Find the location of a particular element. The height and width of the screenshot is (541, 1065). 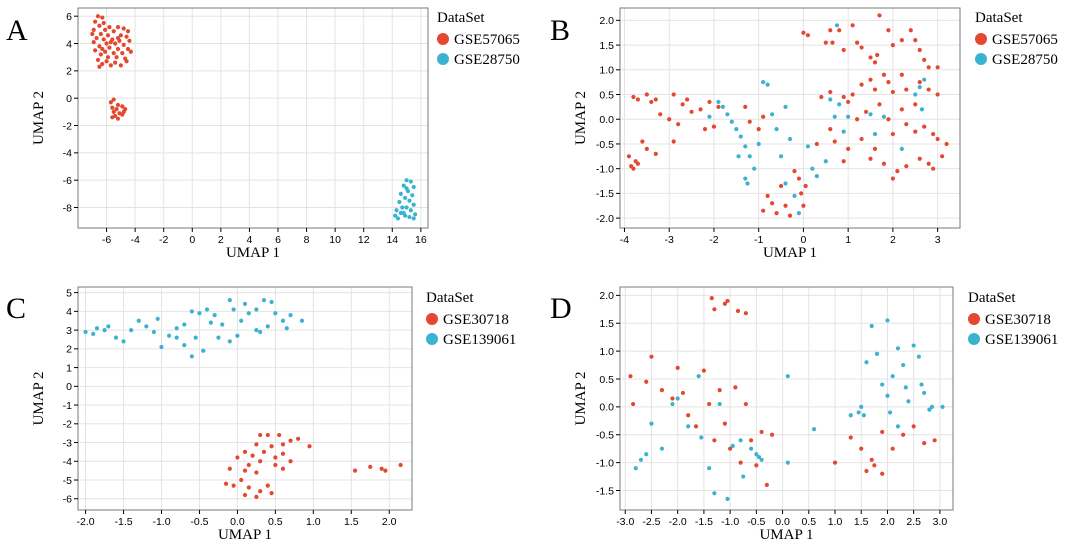

x-tick-label: 1.5 is located at coordinates (351, 522).